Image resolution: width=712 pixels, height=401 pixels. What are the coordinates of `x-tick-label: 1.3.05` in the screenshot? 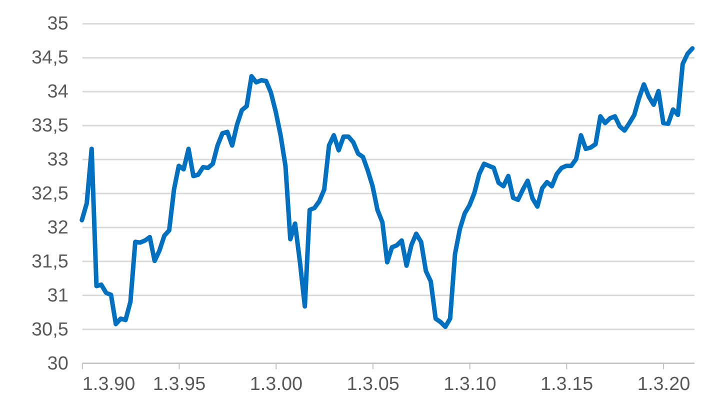 It's located at (373, 385).